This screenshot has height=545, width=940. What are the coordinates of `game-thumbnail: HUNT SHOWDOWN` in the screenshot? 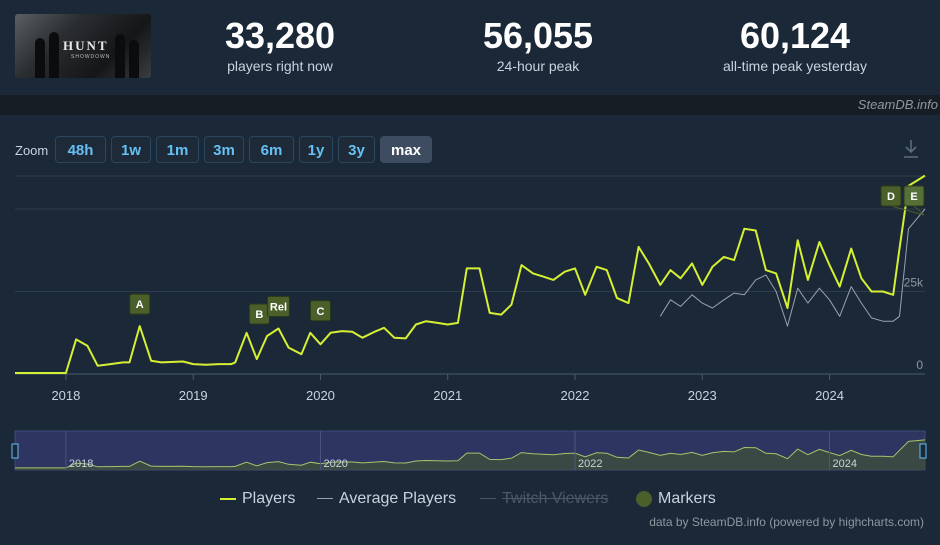 It's located at (83, 46).